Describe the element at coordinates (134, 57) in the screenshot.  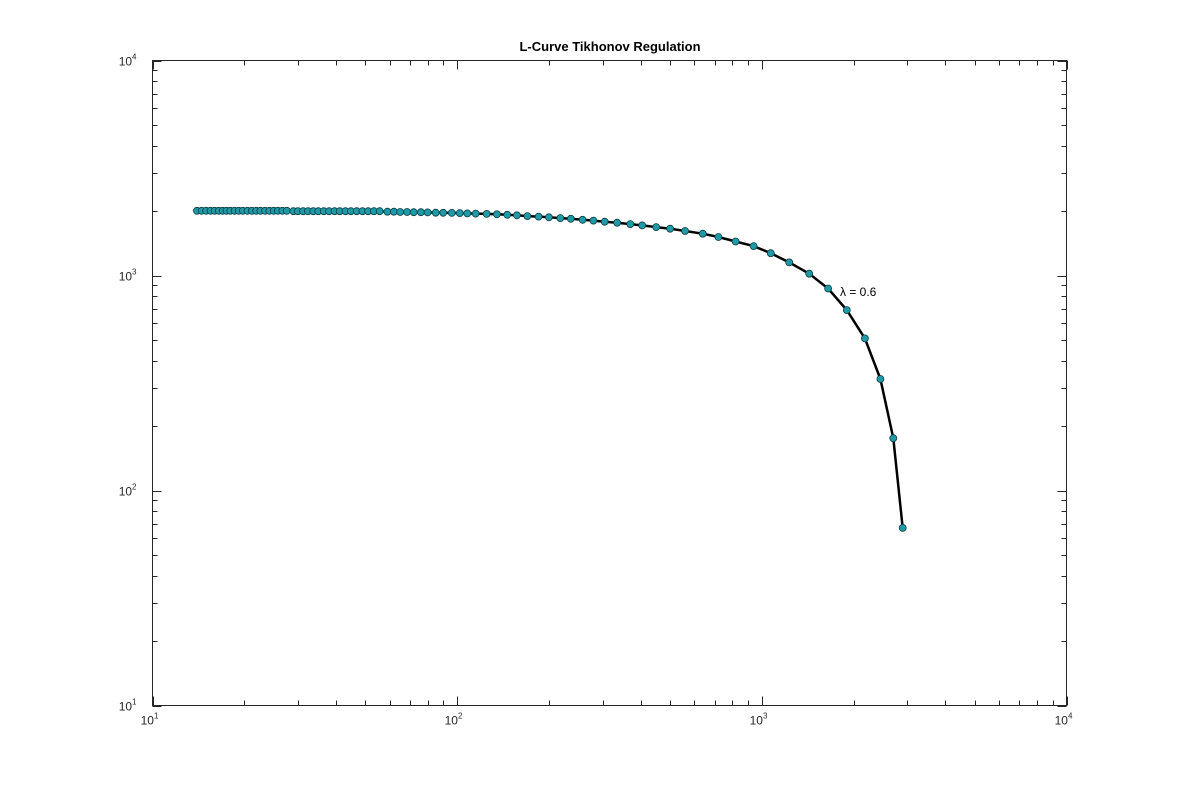
I see `y-tick-exponent: 4` at that location.